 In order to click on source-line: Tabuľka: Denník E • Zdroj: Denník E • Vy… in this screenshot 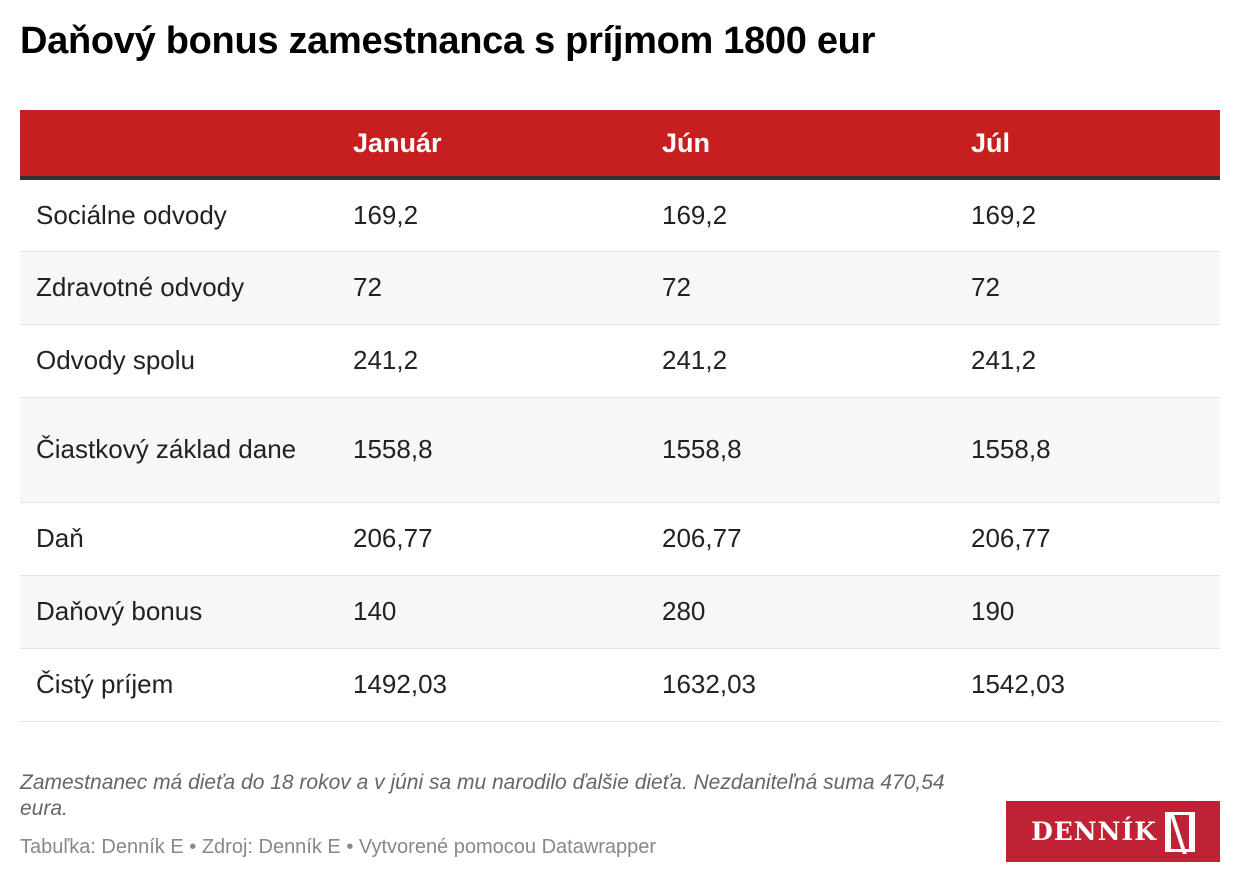, I will do `click(338, 847)`.